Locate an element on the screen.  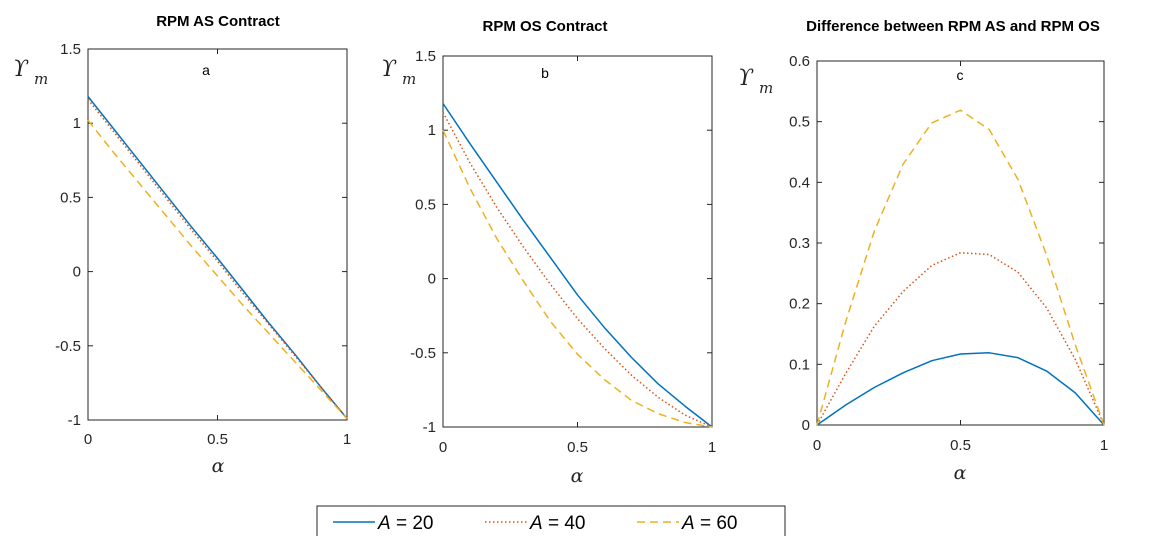
panel-a-series-2-line is located at coordinates (217, 258).